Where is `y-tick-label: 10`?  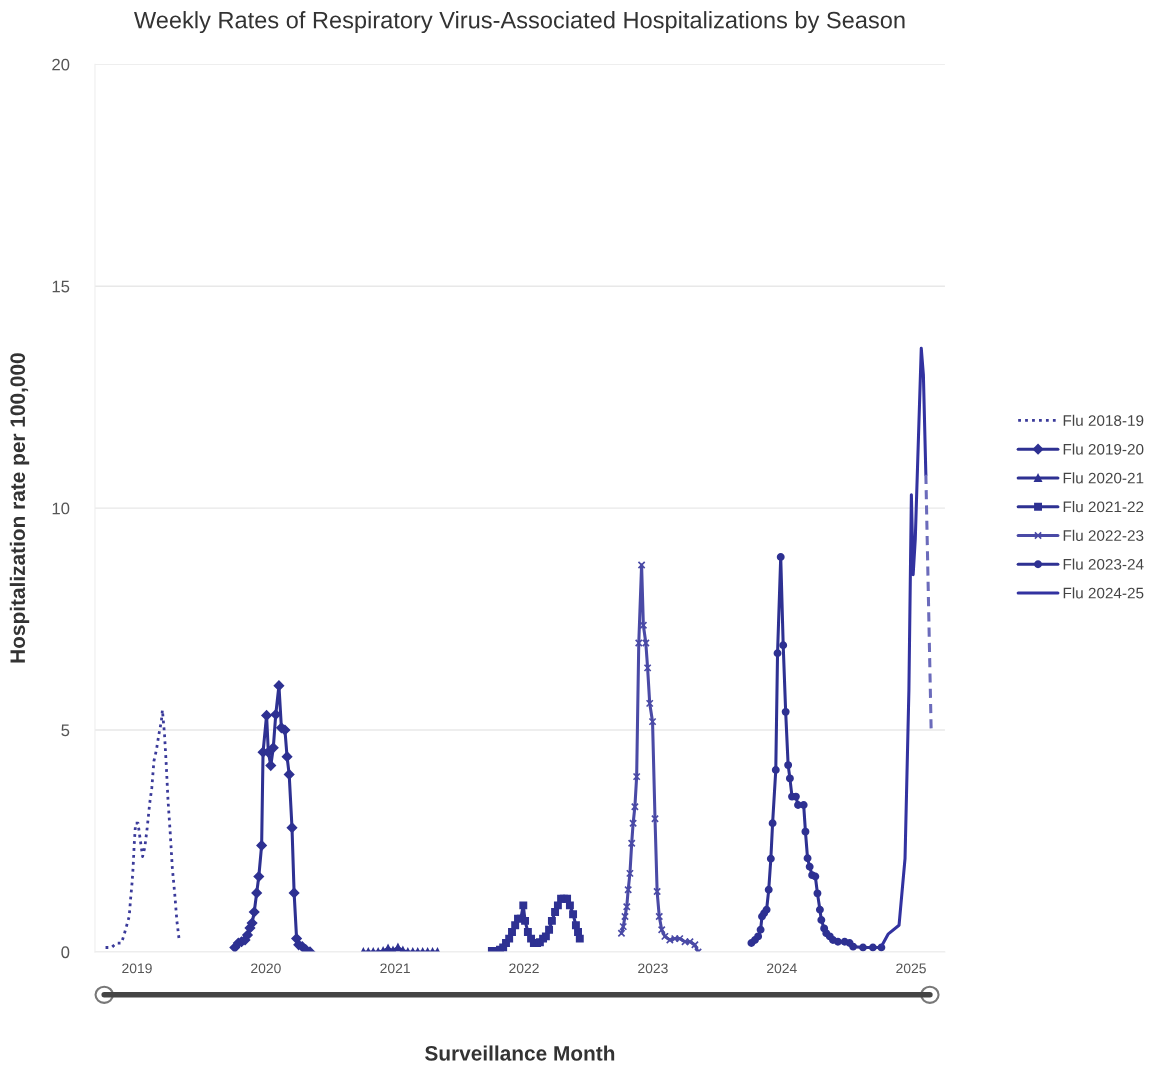 y-tick-label: 10 is located at coordinates (61, 508).